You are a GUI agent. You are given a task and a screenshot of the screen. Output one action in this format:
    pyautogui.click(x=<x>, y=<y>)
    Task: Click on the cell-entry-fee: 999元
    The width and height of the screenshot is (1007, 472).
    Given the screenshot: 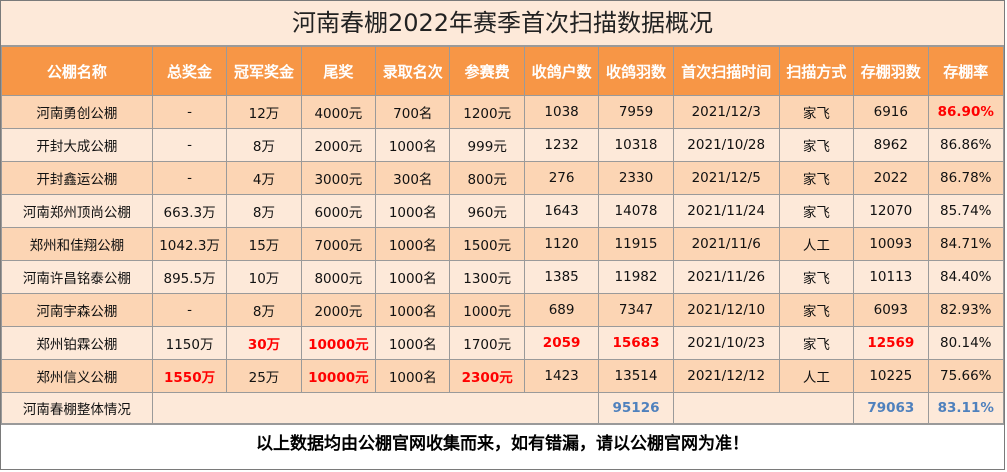 What is the action you would take?
    pyautogui.click(x=487, y=145)
    